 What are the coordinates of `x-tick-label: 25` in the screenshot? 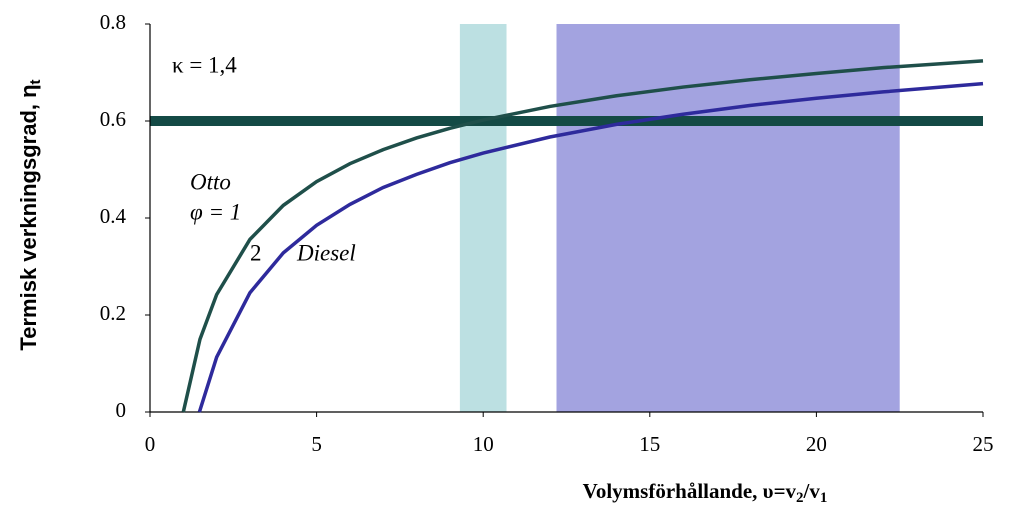 It's located at (983, 444).